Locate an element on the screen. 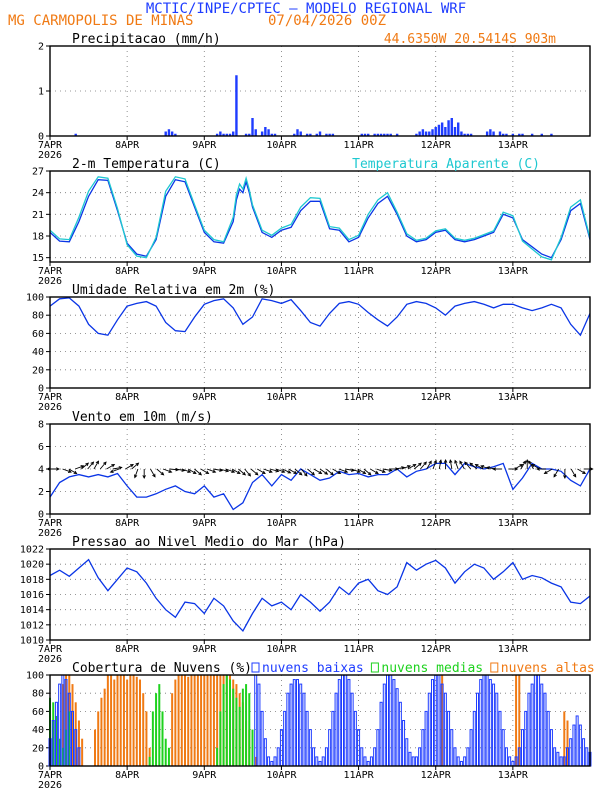  legend-label: nuvens altas is located at coordinates (548, 668).